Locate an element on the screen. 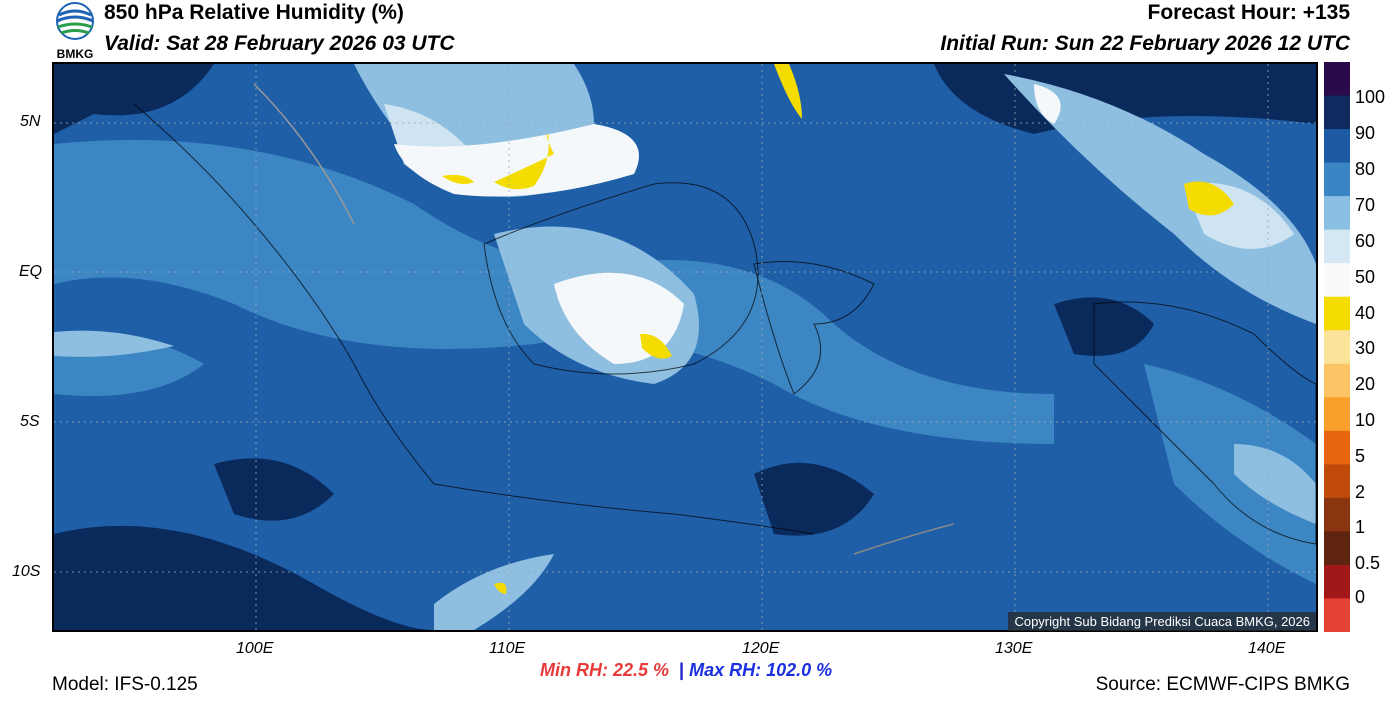  colorbar-swatches is located at coordinates (1337, 347).